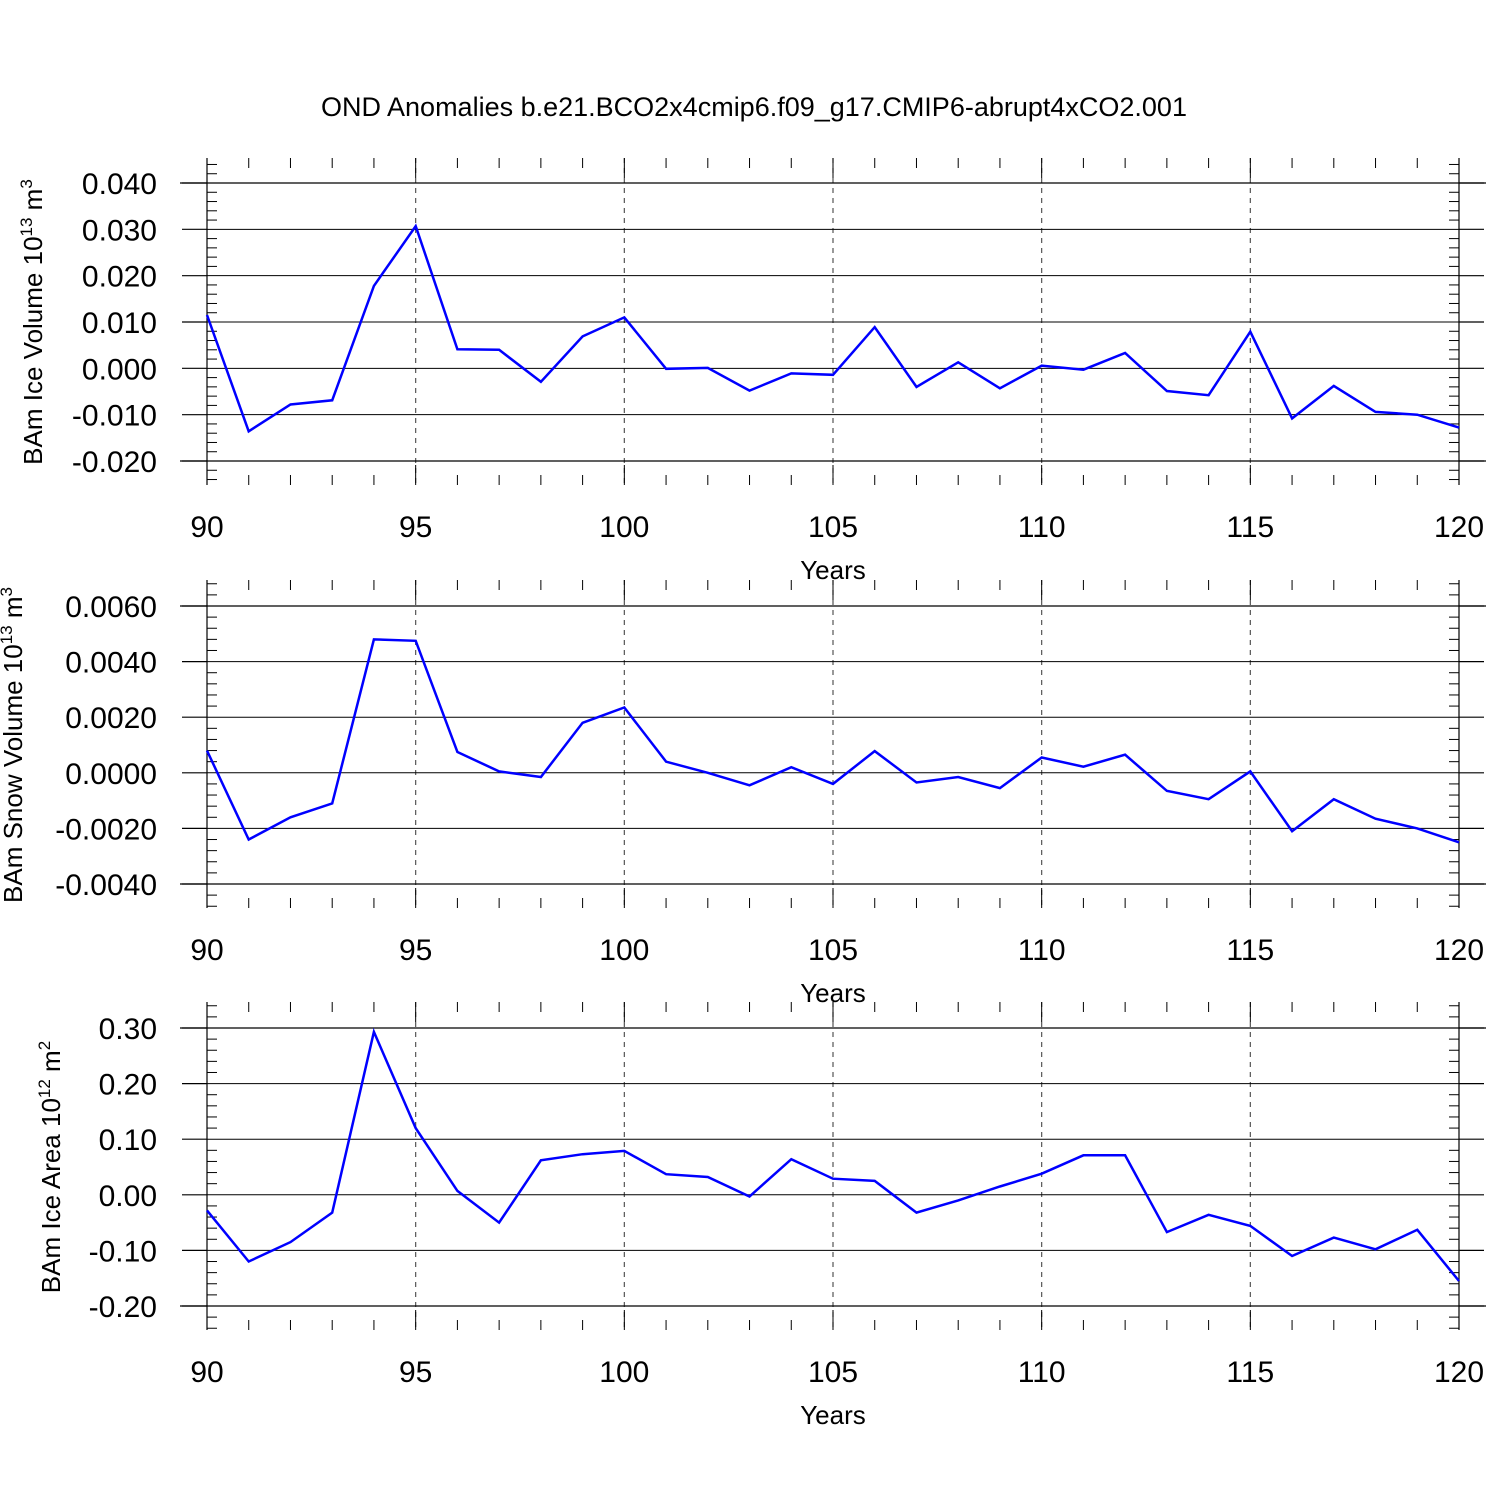 This screenshot has width=1500, height=1500. I want to click on y-tick-label: 0.00, so click(128, 1196).